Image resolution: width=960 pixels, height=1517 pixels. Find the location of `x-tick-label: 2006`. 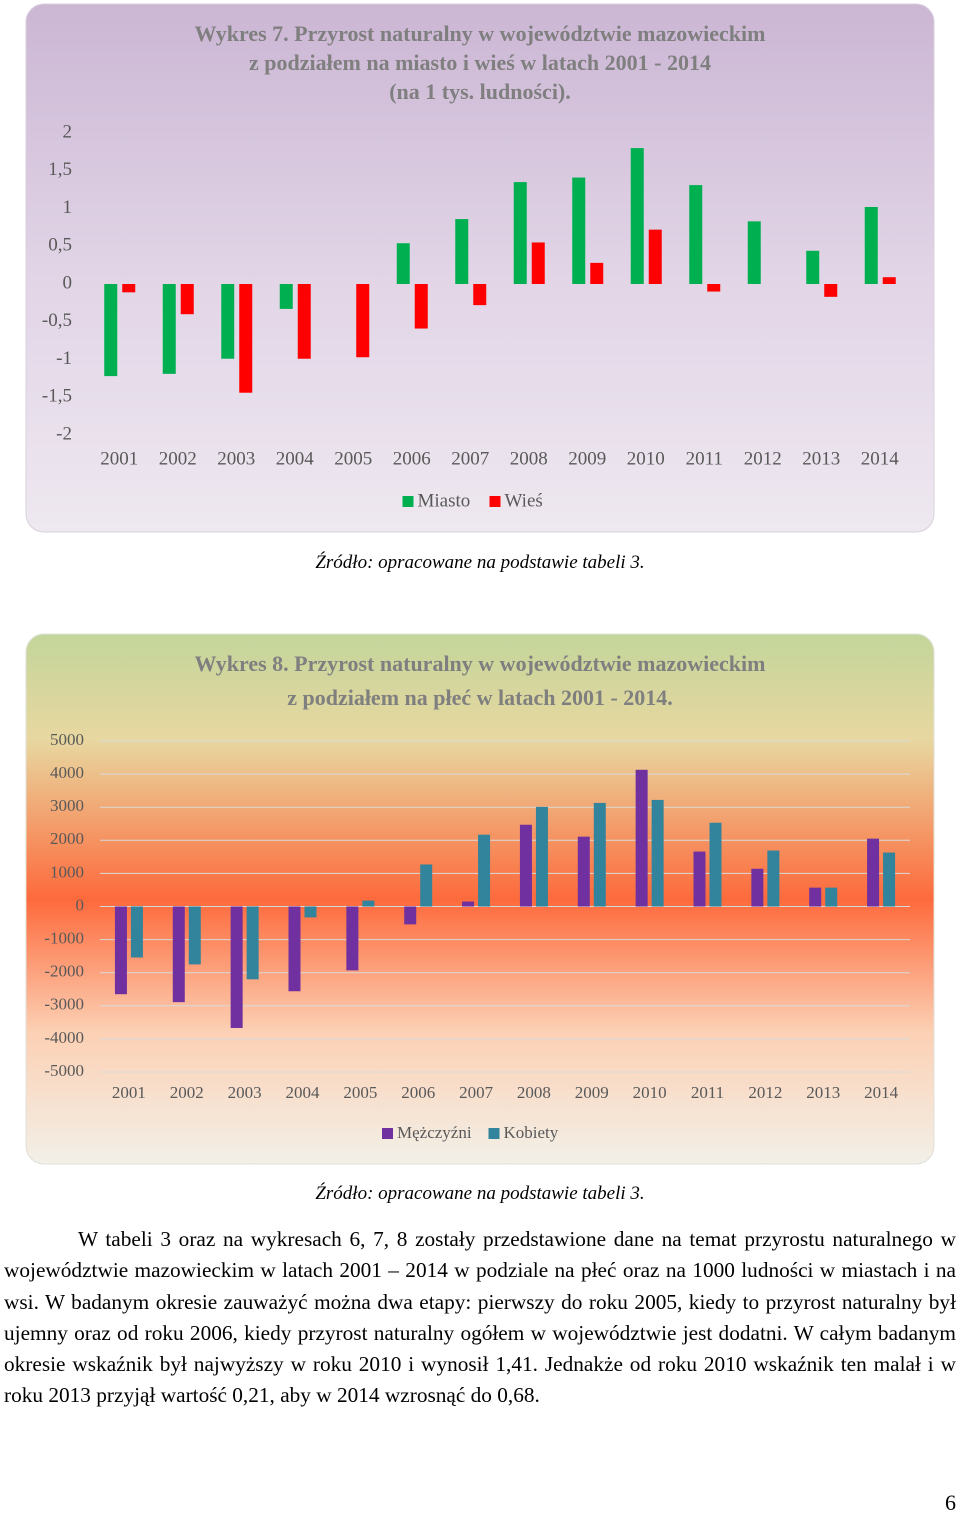

x-tick-label: 2006 is located at coordinates (412, 458).